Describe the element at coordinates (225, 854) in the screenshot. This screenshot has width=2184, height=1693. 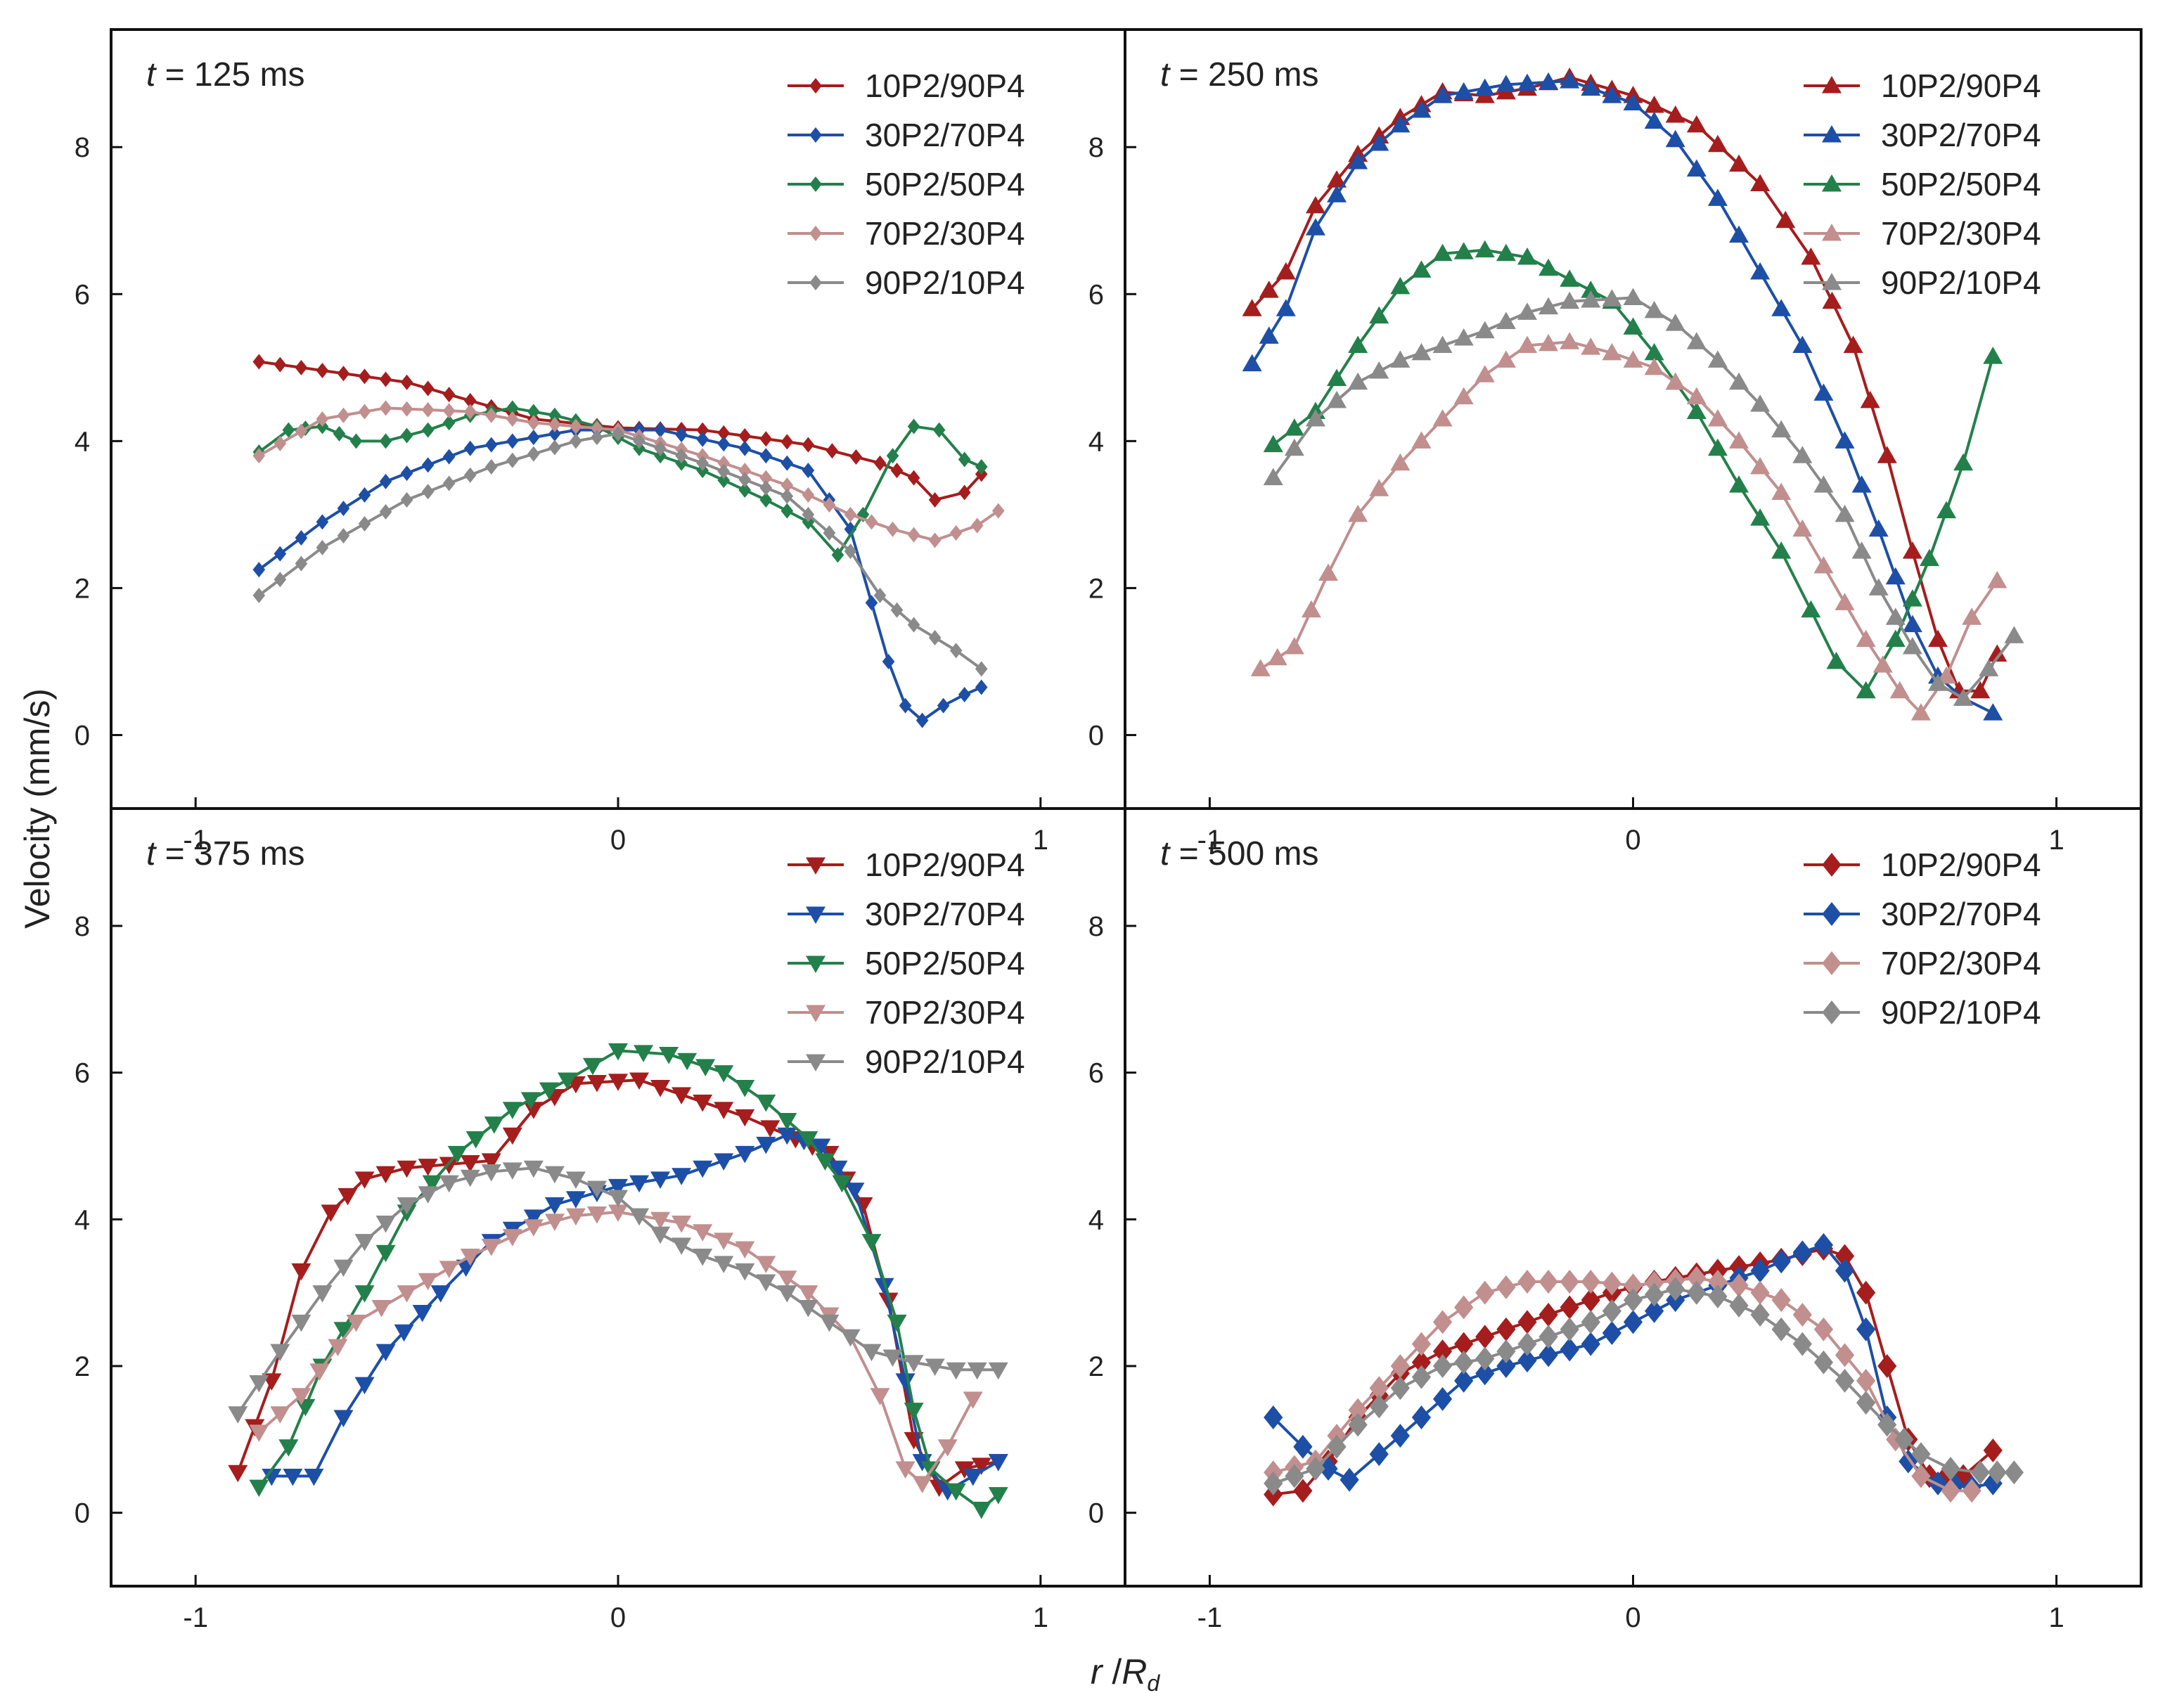
I see `panel-bottom-left-time-label: t = 375 ms` at that location.